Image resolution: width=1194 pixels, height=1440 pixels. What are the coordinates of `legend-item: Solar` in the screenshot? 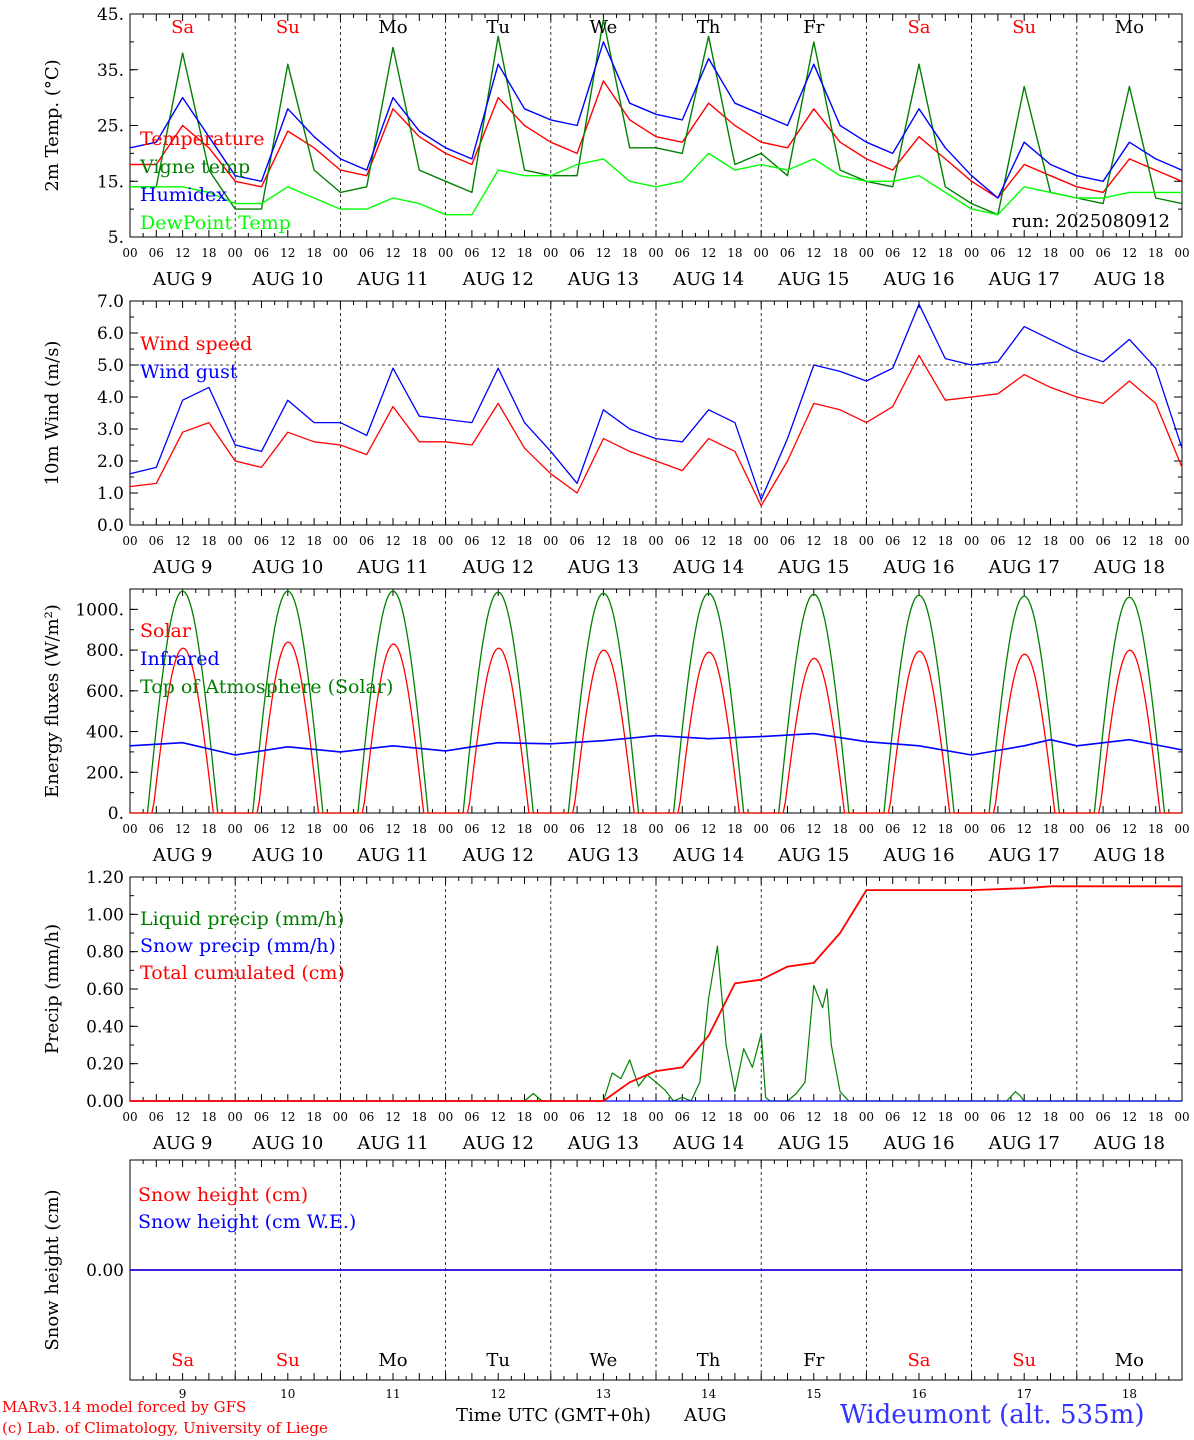 It's located at (166, 631).